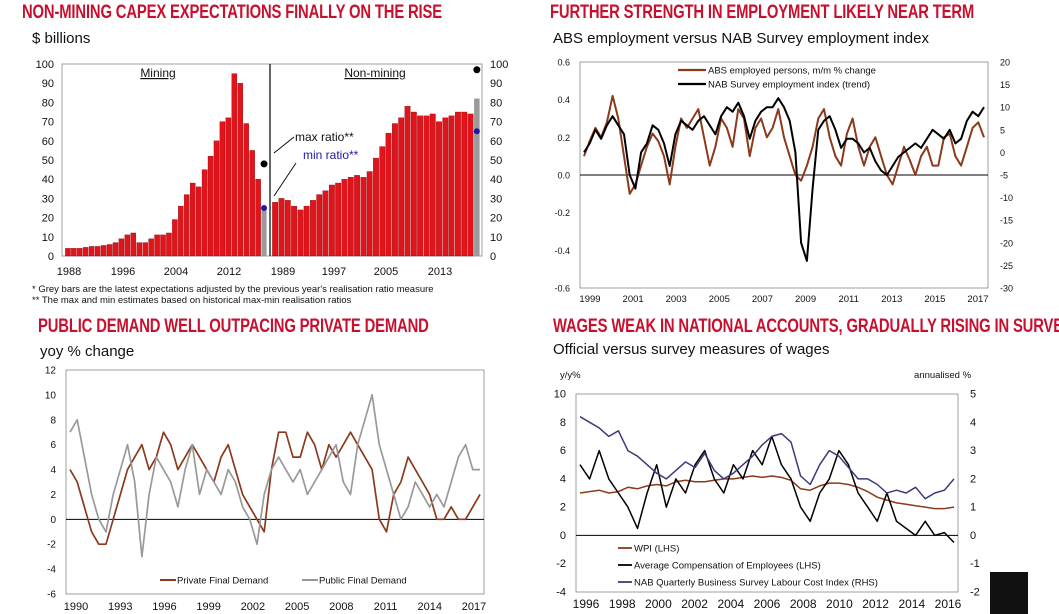  Describe the element at coordinates (839, 604) in the screenshot. I see `x-tick-label: 2010` at that location.